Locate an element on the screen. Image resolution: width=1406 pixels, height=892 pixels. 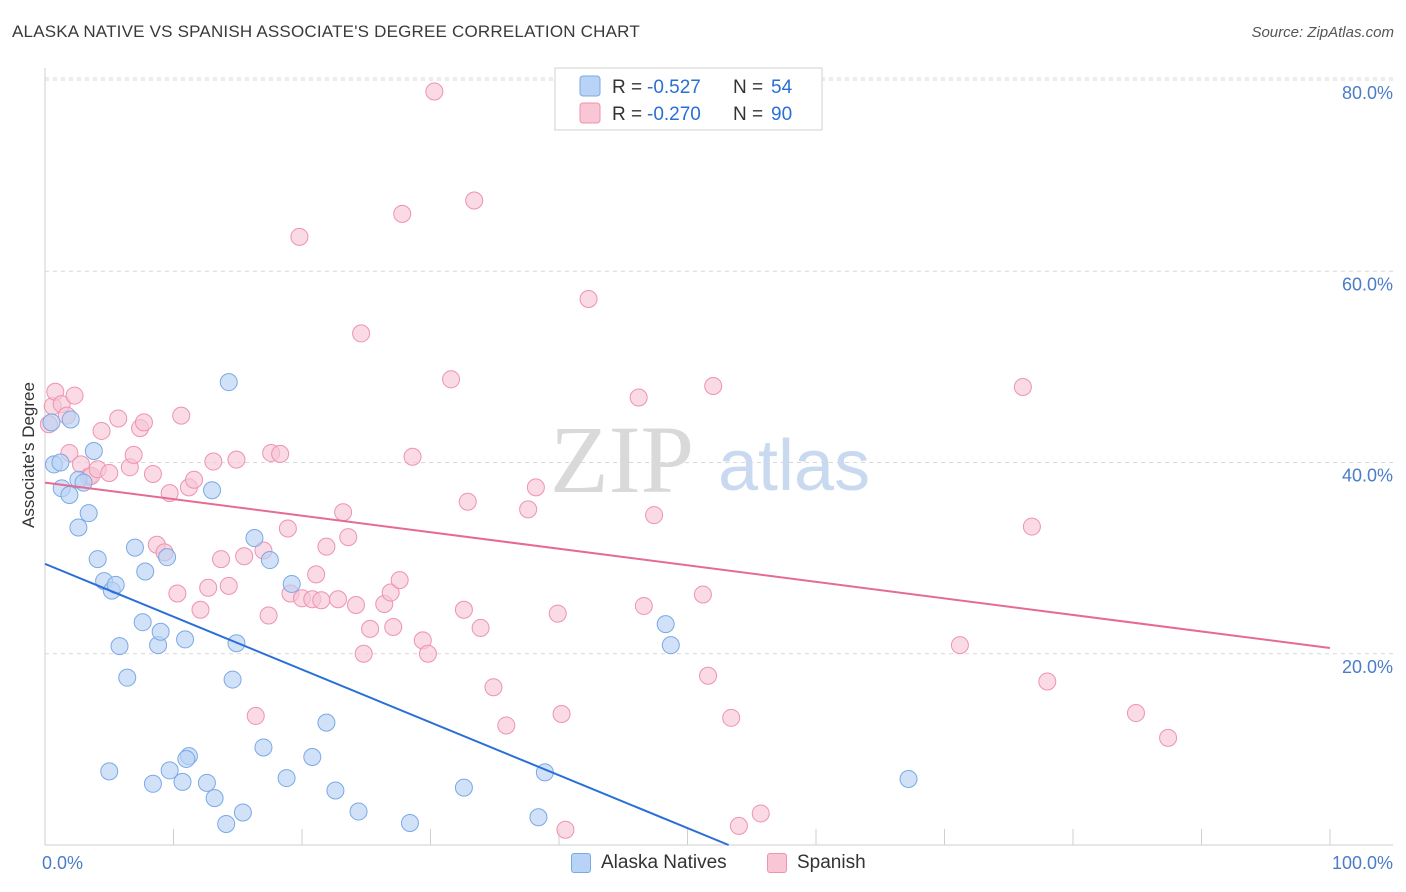
y-tick-label: 20.0% is located at coordinates (1367, 667).